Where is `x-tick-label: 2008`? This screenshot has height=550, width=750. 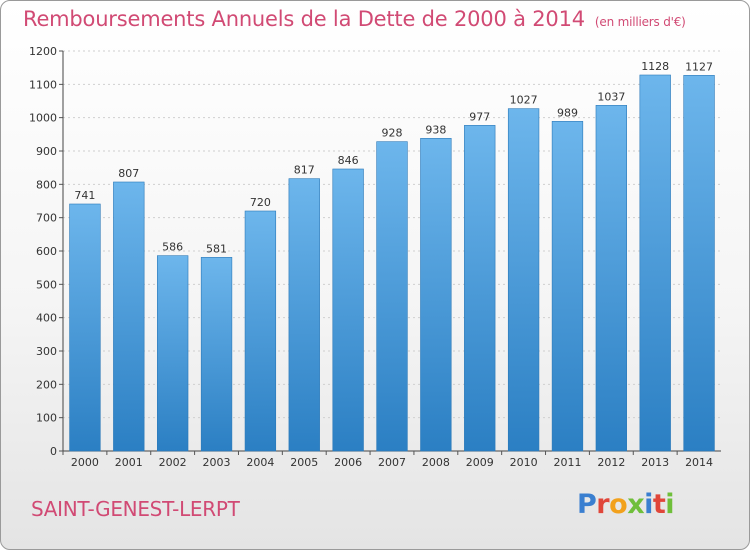 x-tick-label: 2008 is located at coordinates (436, 462).